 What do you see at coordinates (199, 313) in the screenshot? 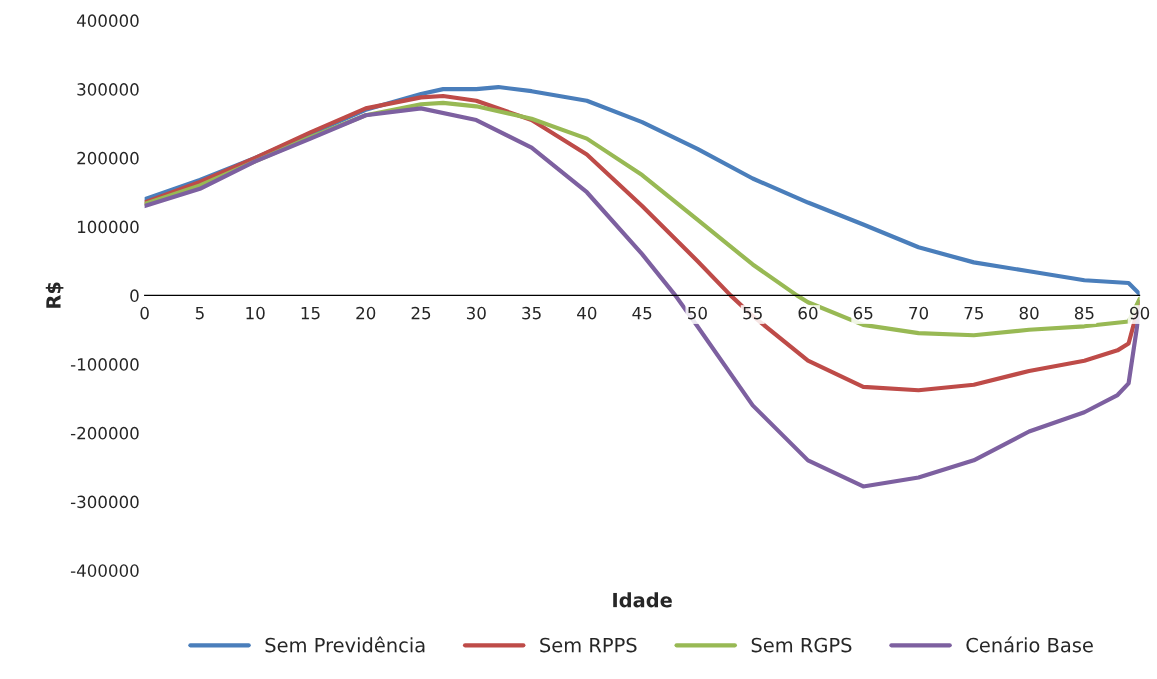
I see `x-tick-label: 5` at bounding box center [199, 313].